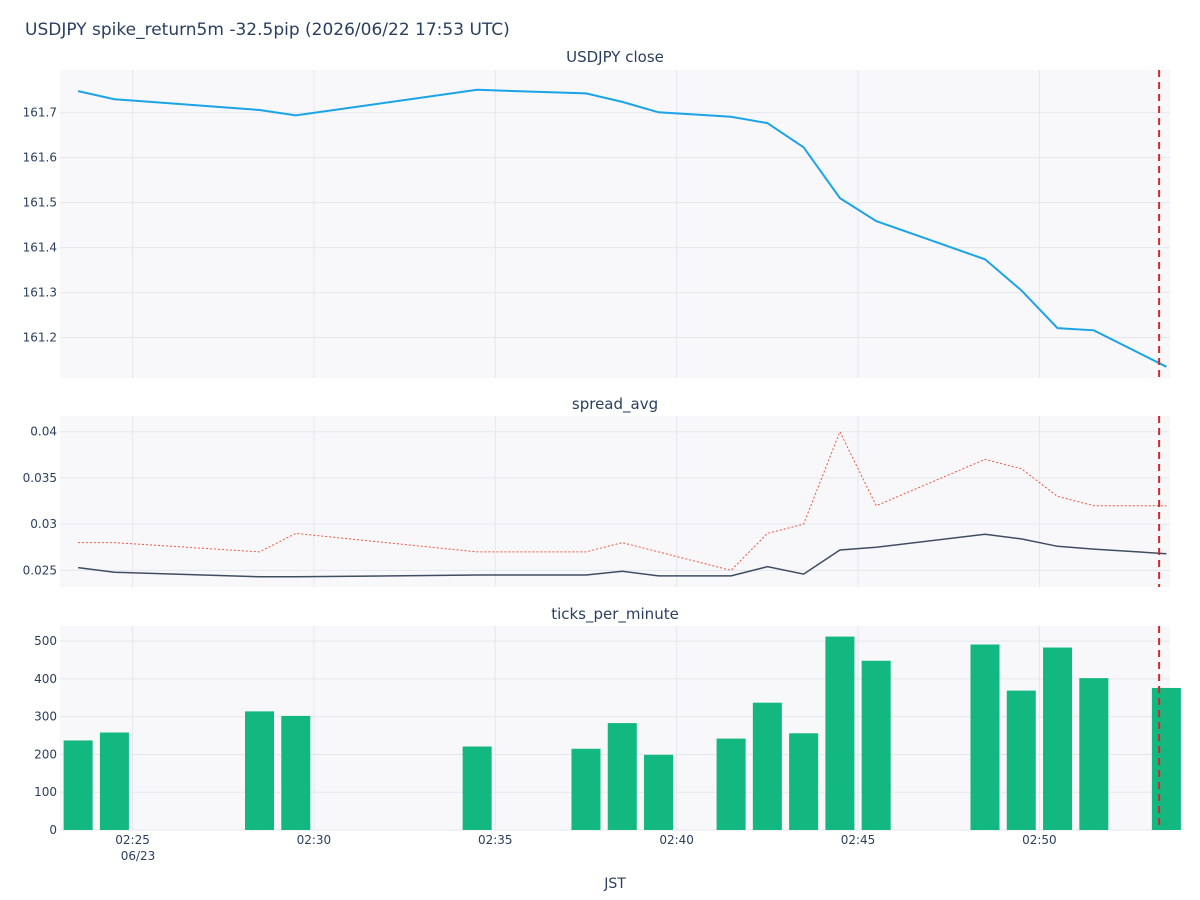 This screenshot has width=1200, height=900. I want to click on y-tick-label: 161.3, so click(40, 293).